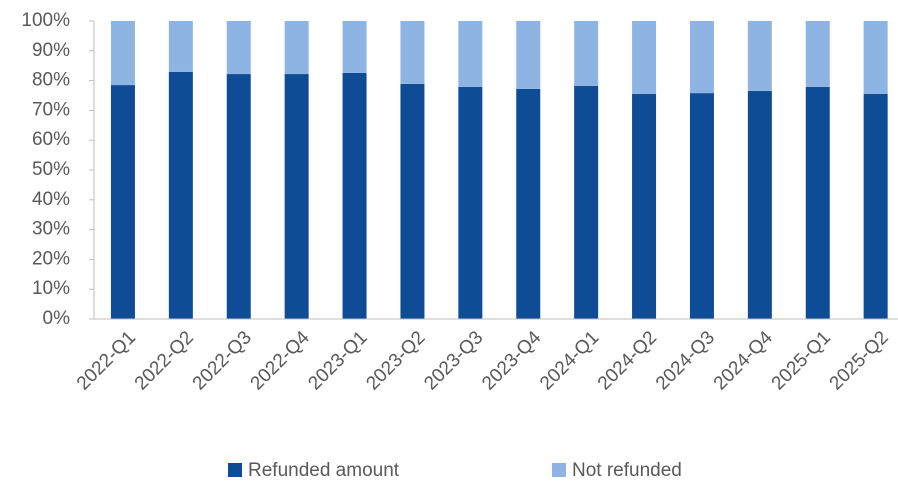 Image resolution: width=898 pixels, height=482 pixels. What do you see at coordinates (627, 360) in the screenshot?
I see `x-tick-label: 2024-Q2` at bounding box center [627, 360].